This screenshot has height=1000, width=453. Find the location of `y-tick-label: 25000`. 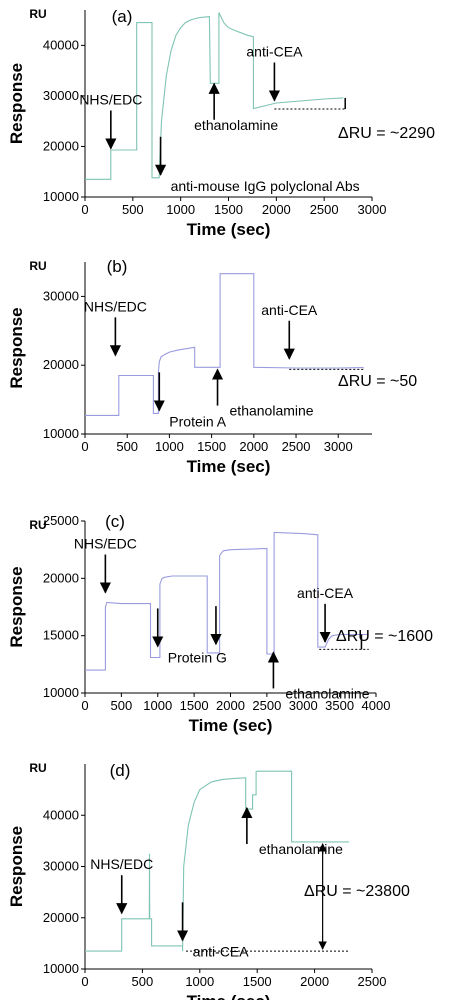

y-tick-label: 25000 is located at coordinates (61, 520).